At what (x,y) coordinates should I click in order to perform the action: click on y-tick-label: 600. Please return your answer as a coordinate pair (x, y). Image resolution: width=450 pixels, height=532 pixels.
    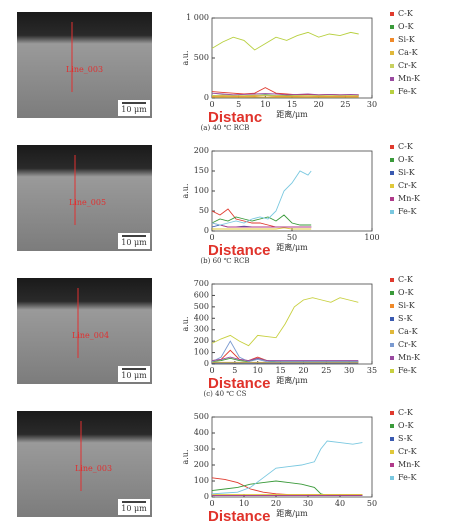
    Looking at the image, I should click on (201, 294).